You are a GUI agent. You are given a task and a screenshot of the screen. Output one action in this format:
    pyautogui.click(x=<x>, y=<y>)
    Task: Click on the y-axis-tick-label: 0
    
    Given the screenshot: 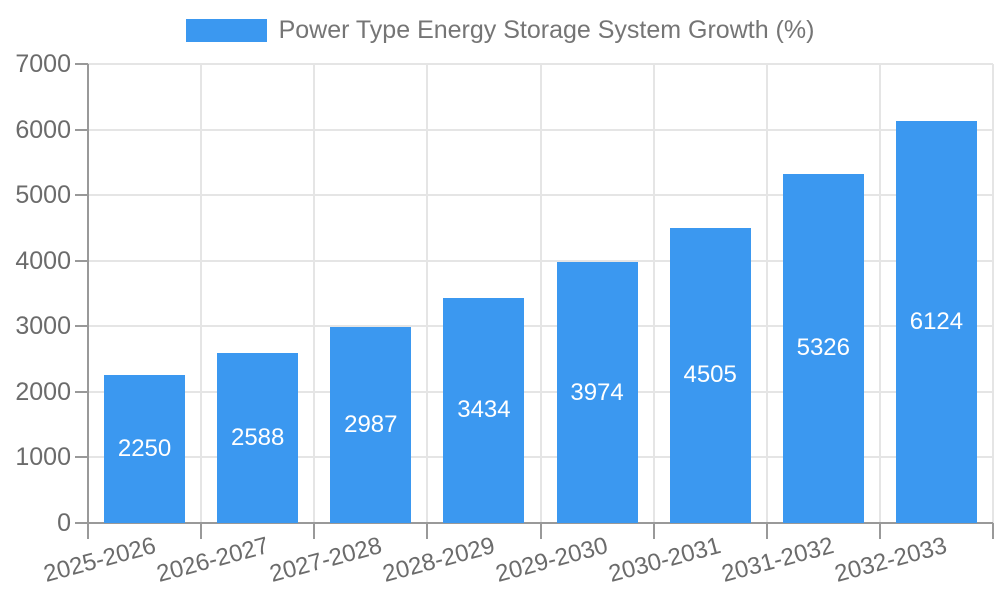 What is the action you would take?
    pyautogui.click(x=64, y=523)
    